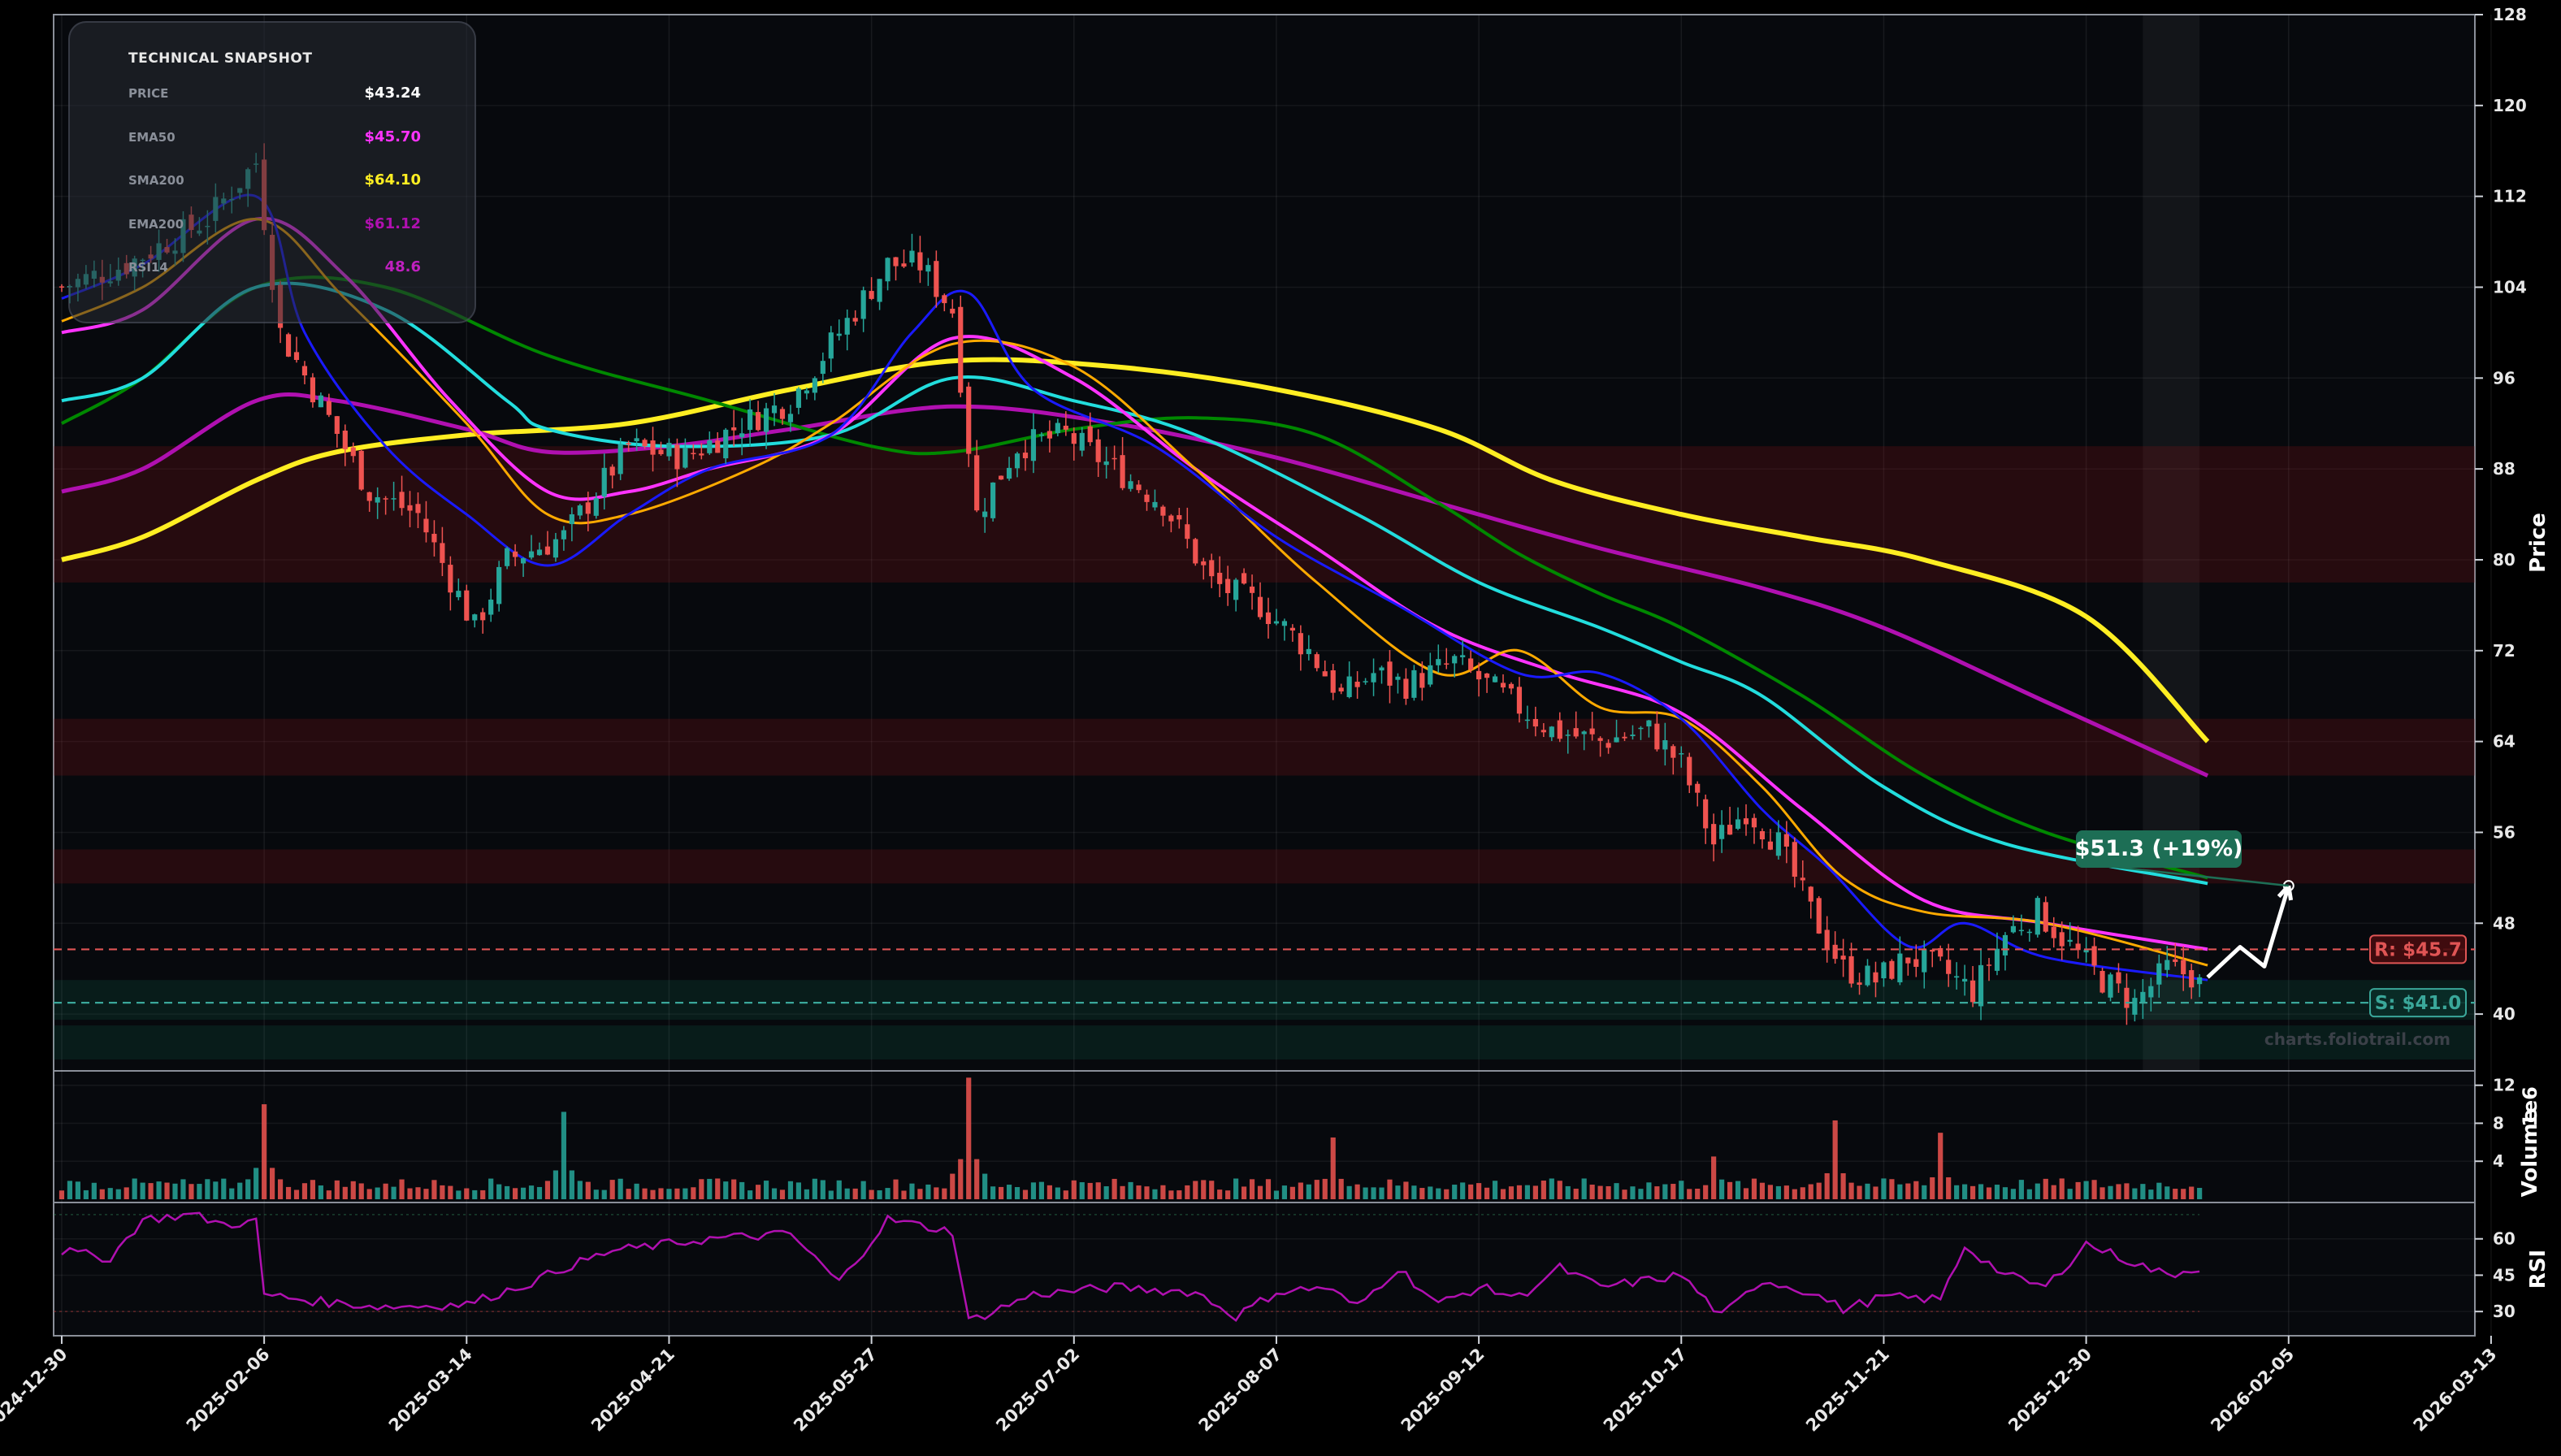  What do you see at coordinates (2504, 832) in the screenshot?
I see `price-axis-tick-label: 56` at bounding box center [2504, 832].